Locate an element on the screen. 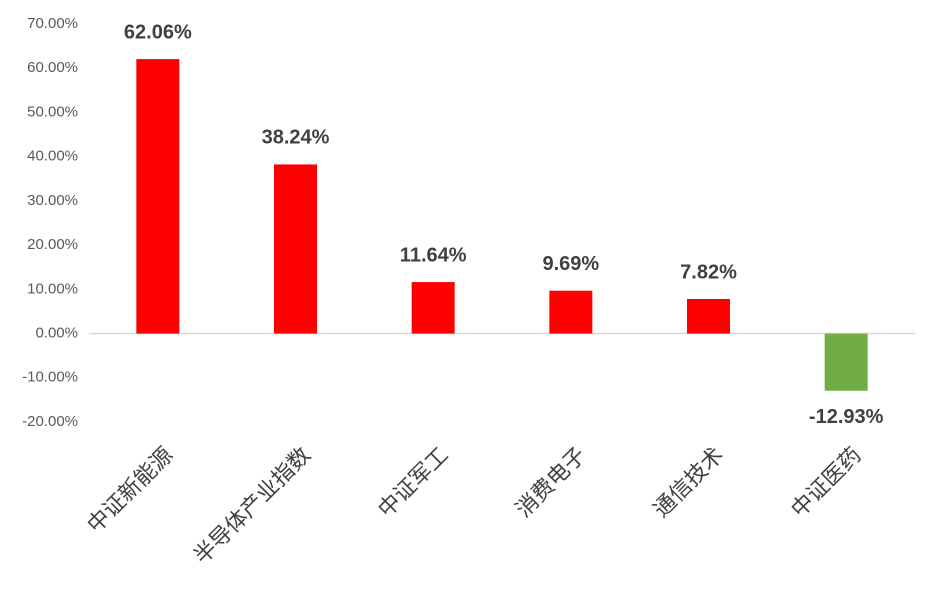 The width and height of the screenshot is (940, 607). y-tick-label: 20.00% is located at coordinates (52, 244).